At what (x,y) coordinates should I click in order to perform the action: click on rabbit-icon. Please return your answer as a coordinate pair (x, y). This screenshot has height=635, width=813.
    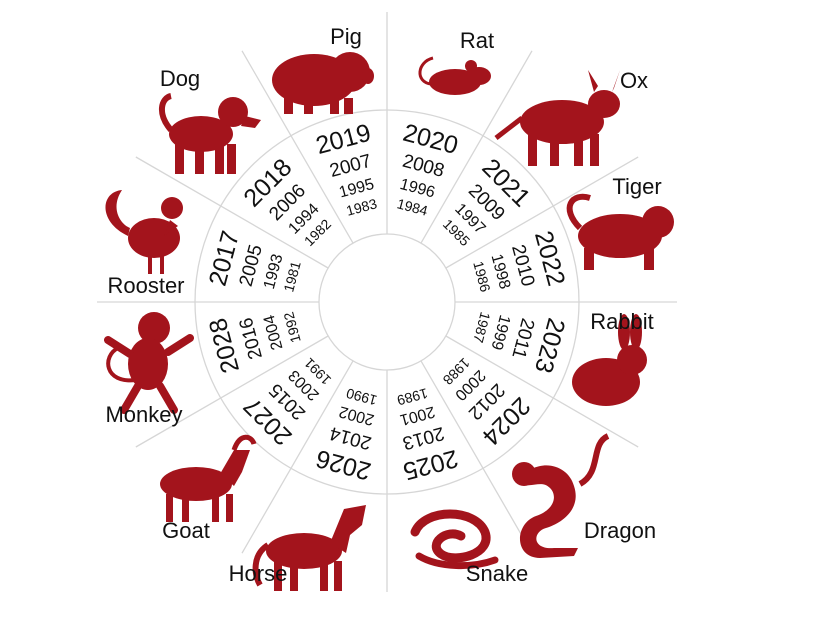
    Looking at the image, I should click on (609, 360).